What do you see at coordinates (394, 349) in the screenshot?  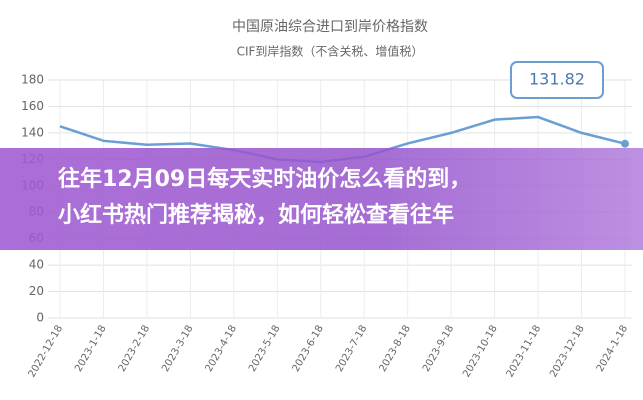 I see `x-tick-label: 2023-8-18` at bounding box center [394, 349].